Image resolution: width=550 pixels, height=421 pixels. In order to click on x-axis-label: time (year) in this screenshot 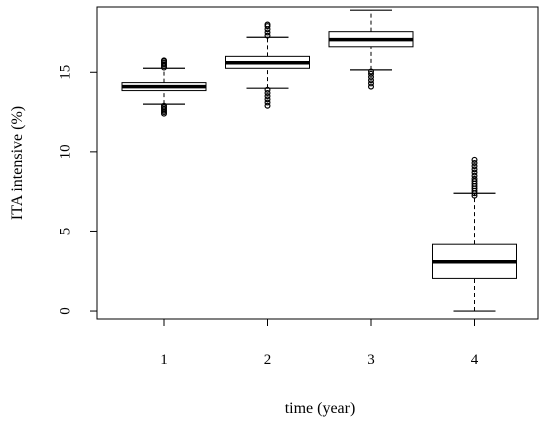, I will do `click(320, 408)`.